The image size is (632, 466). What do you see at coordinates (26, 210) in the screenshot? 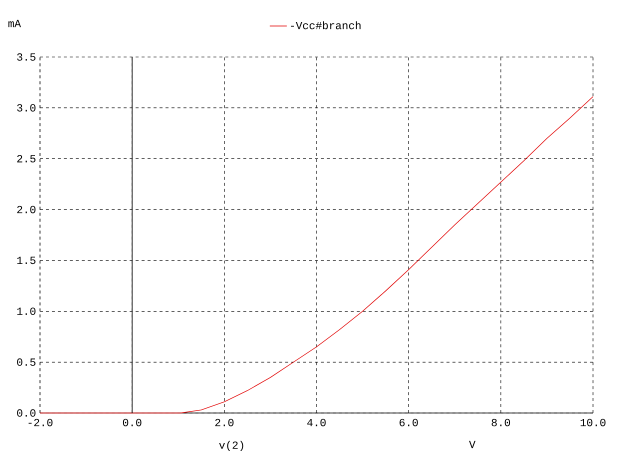
I see `y-tick-label: 2.0` at bounding box center [26, 210].